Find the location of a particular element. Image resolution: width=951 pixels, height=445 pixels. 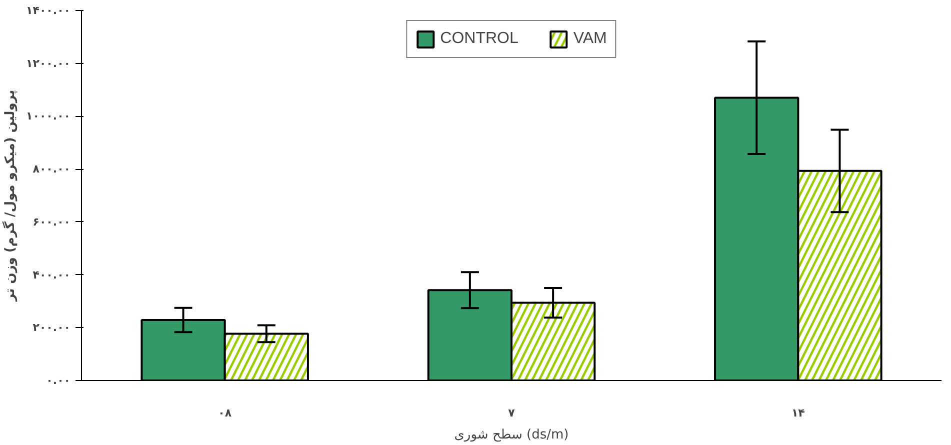

y-tick-label: ۶۰۰.۰۰ is located at coordinates (51, 221).